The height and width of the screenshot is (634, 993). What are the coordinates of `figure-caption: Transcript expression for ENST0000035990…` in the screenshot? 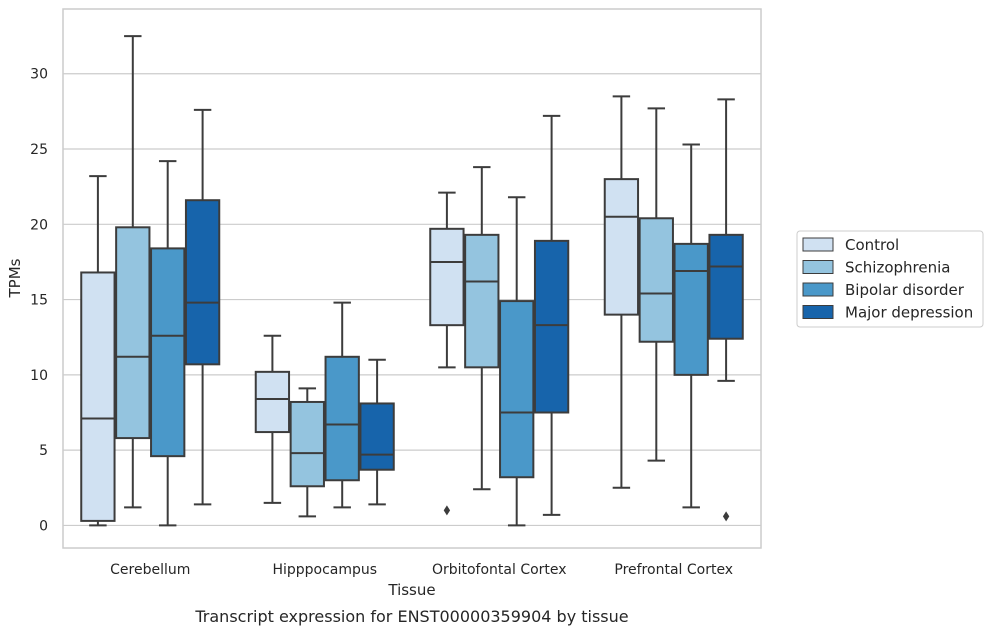 It's located at (411, 616).